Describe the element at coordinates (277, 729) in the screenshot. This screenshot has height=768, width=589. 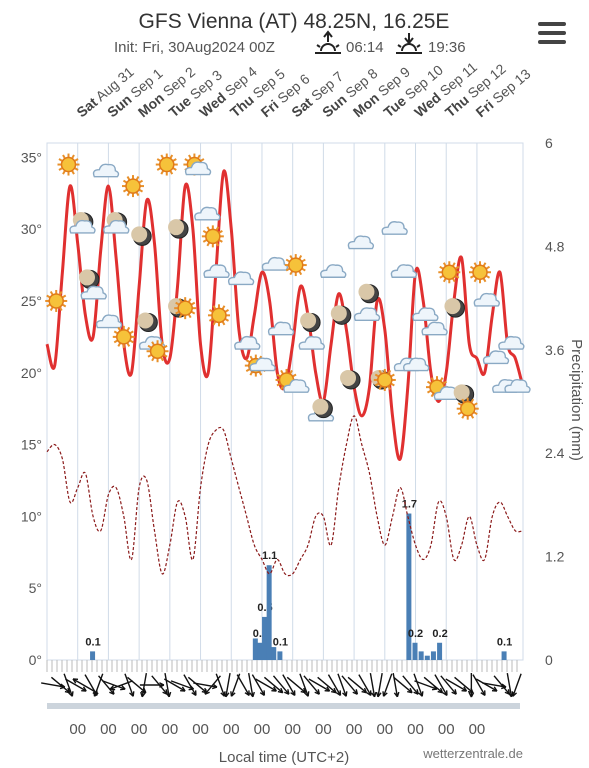
I see `hour-labels: 00 00 00 00 00 00 00 00 00 00 00 00 00 00` at that location.